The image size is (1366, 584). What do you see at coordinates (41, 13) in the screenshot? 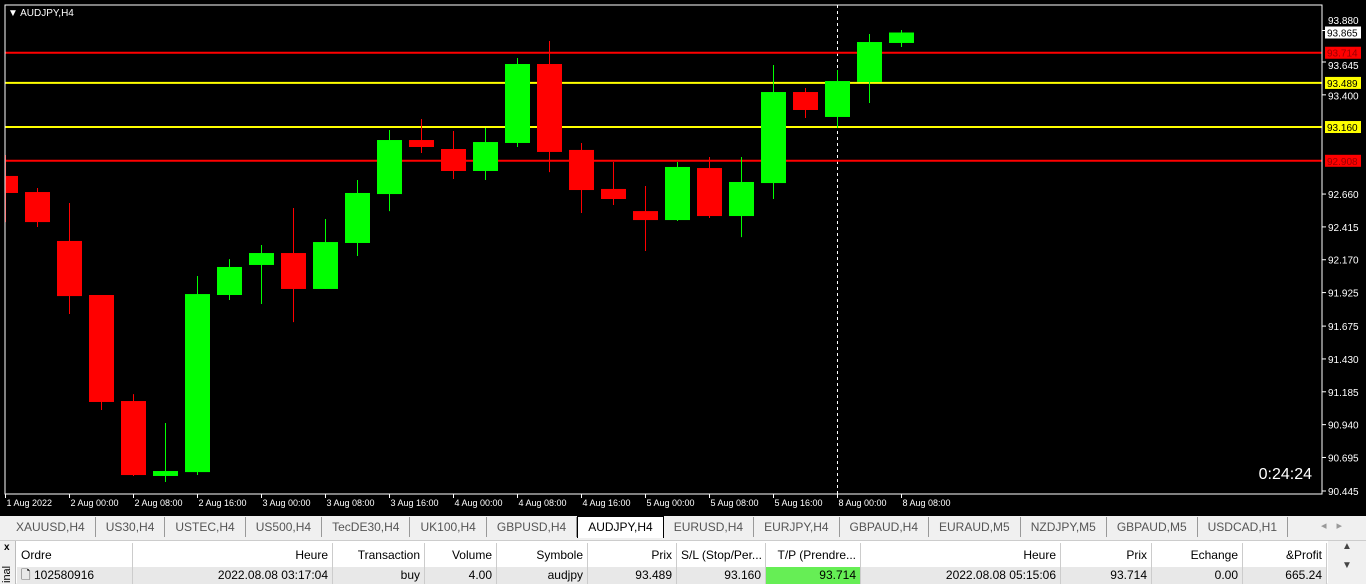
I see `chart-title: ▼ AUDJPY,H4` at bounding box center [41, 13].